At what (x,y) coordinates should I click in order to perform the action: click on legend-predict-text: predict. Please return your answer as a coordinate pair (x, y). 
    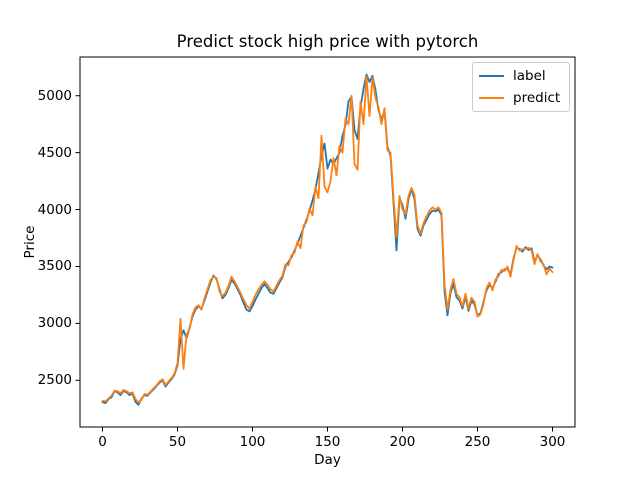
    Looking at the image, I should click on (537, 97).